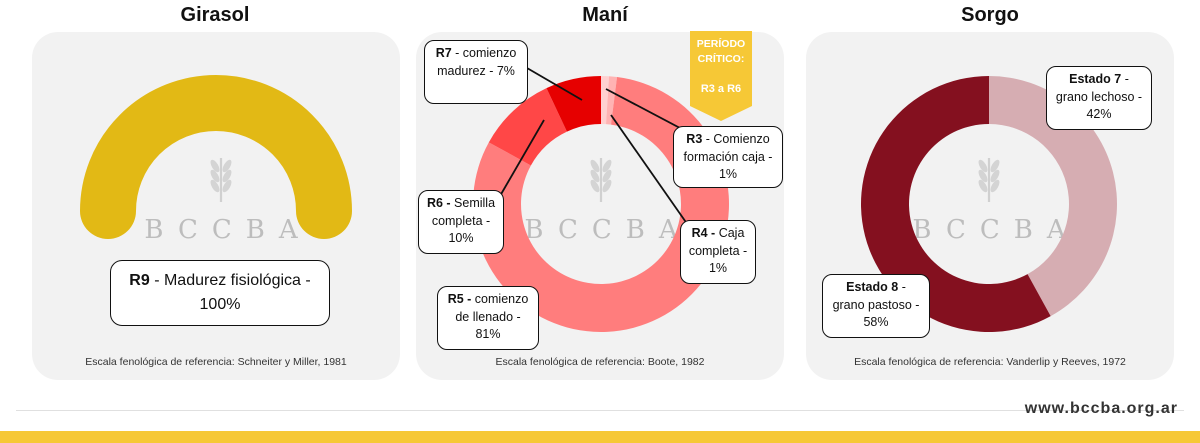 The height and width of the screenshot is (443, 1200). I want to click on label-text: Caja completa - 1%, so click(718, 250).